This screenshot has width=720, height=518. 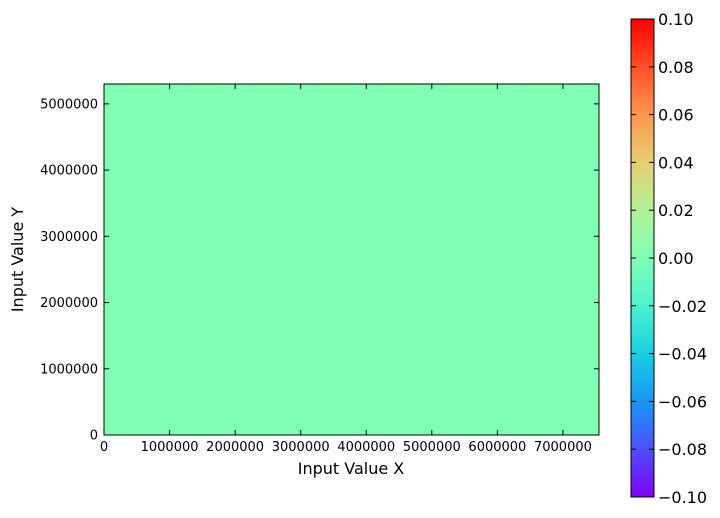 I want to click on y-axis-label: Input Value Y, so click(x=17, y=260).